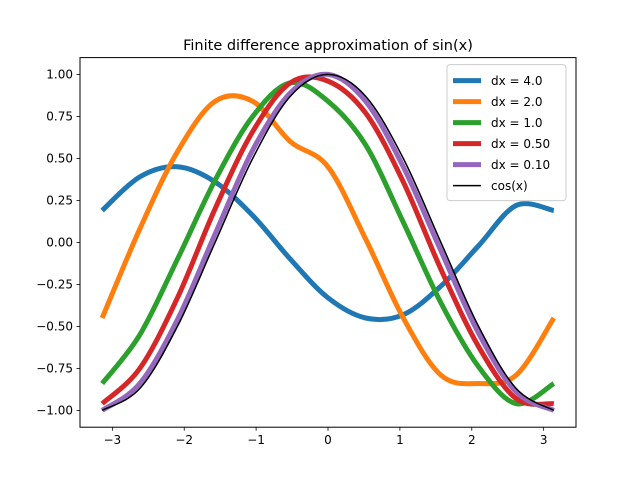 The image size is (640, 480). I want to click on legend-label-3: dx = 0.50, so click(520, 144).